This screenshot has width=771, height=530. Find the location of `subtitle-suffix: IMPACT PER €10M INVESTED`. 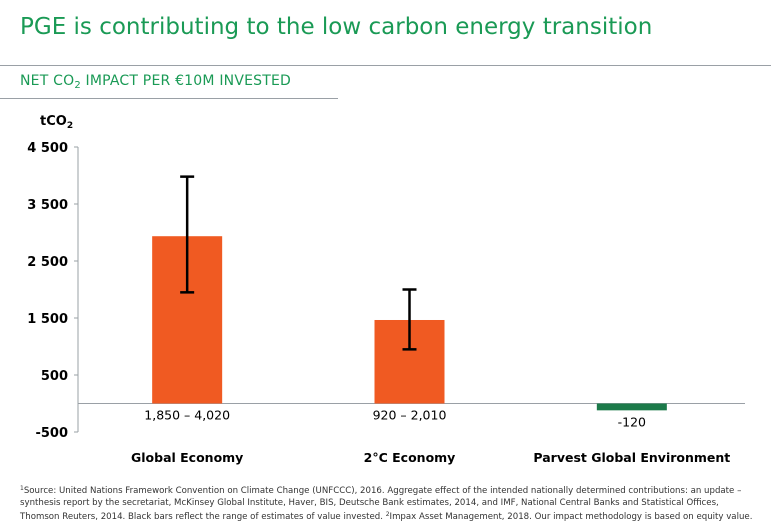

subtitle-suffix: IMPACT PER €10M INVESTED is located at coordinates (186, 81).